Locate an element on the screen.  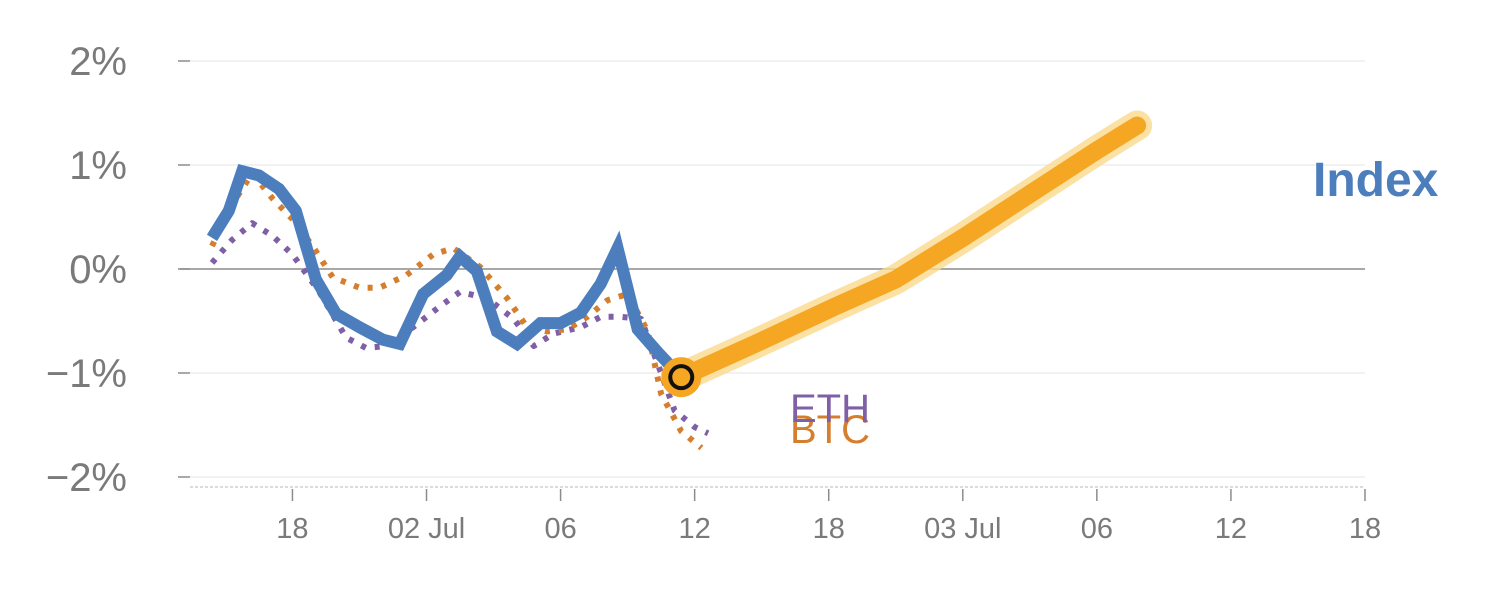
y-tick-label: −2% is located at coordinates (86, 478).